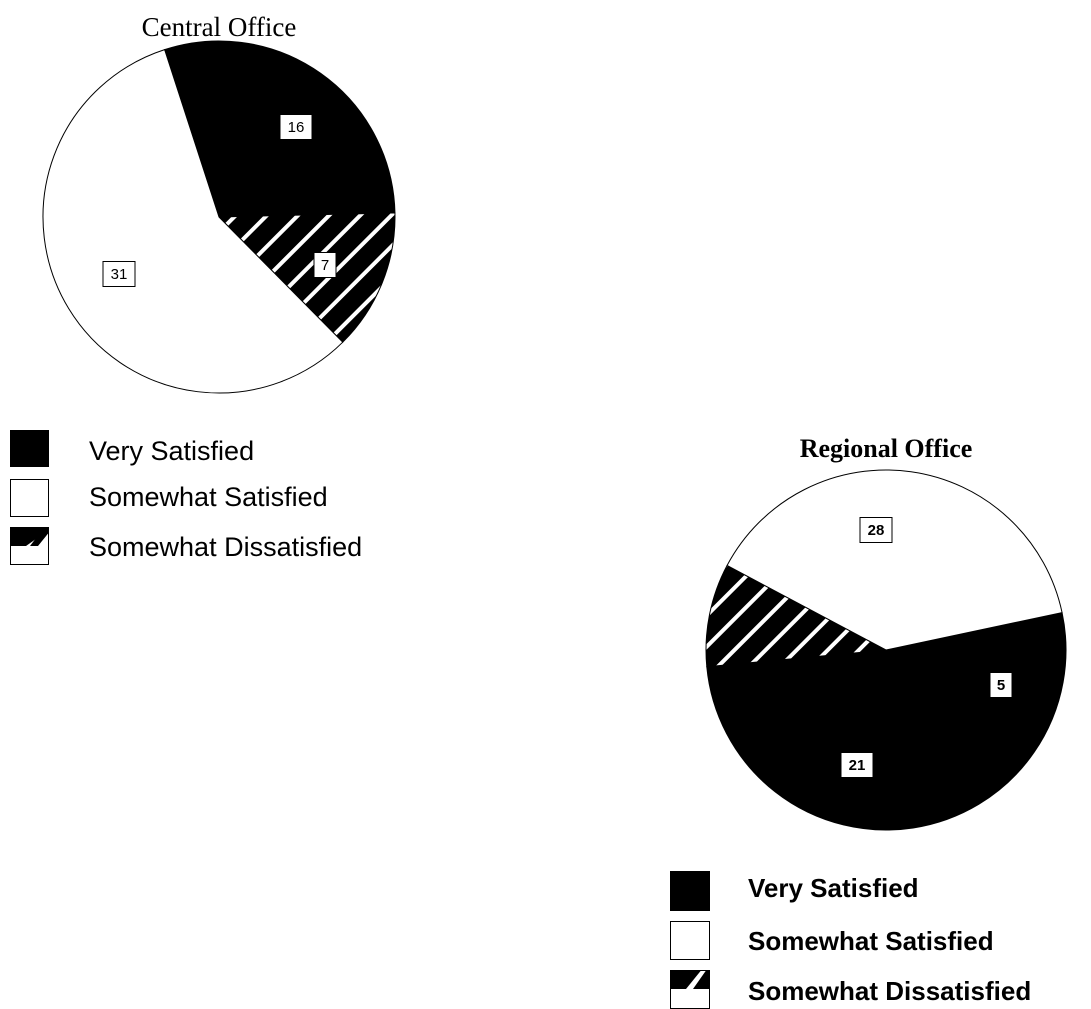  I want to click on label-very-satisfied: 16, so click(296, 127).